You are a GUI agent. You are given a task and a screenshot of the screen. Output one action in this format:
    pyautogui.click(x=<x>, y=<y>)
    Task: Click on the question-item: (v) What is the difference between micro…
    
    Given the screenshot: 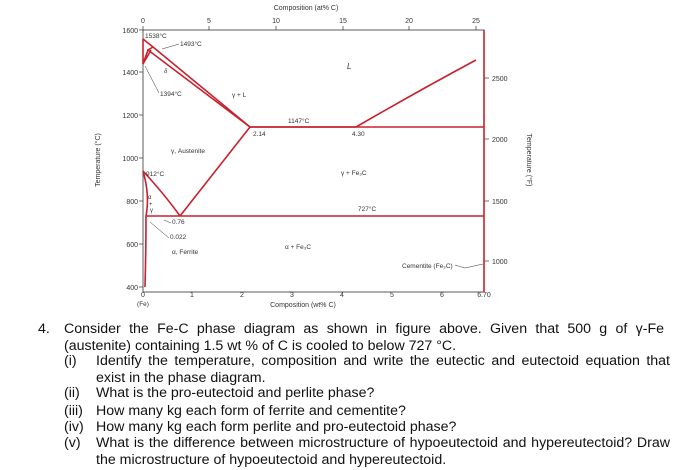 What is the action you would take?
    pyautogui.click(x=367, y=451)
    